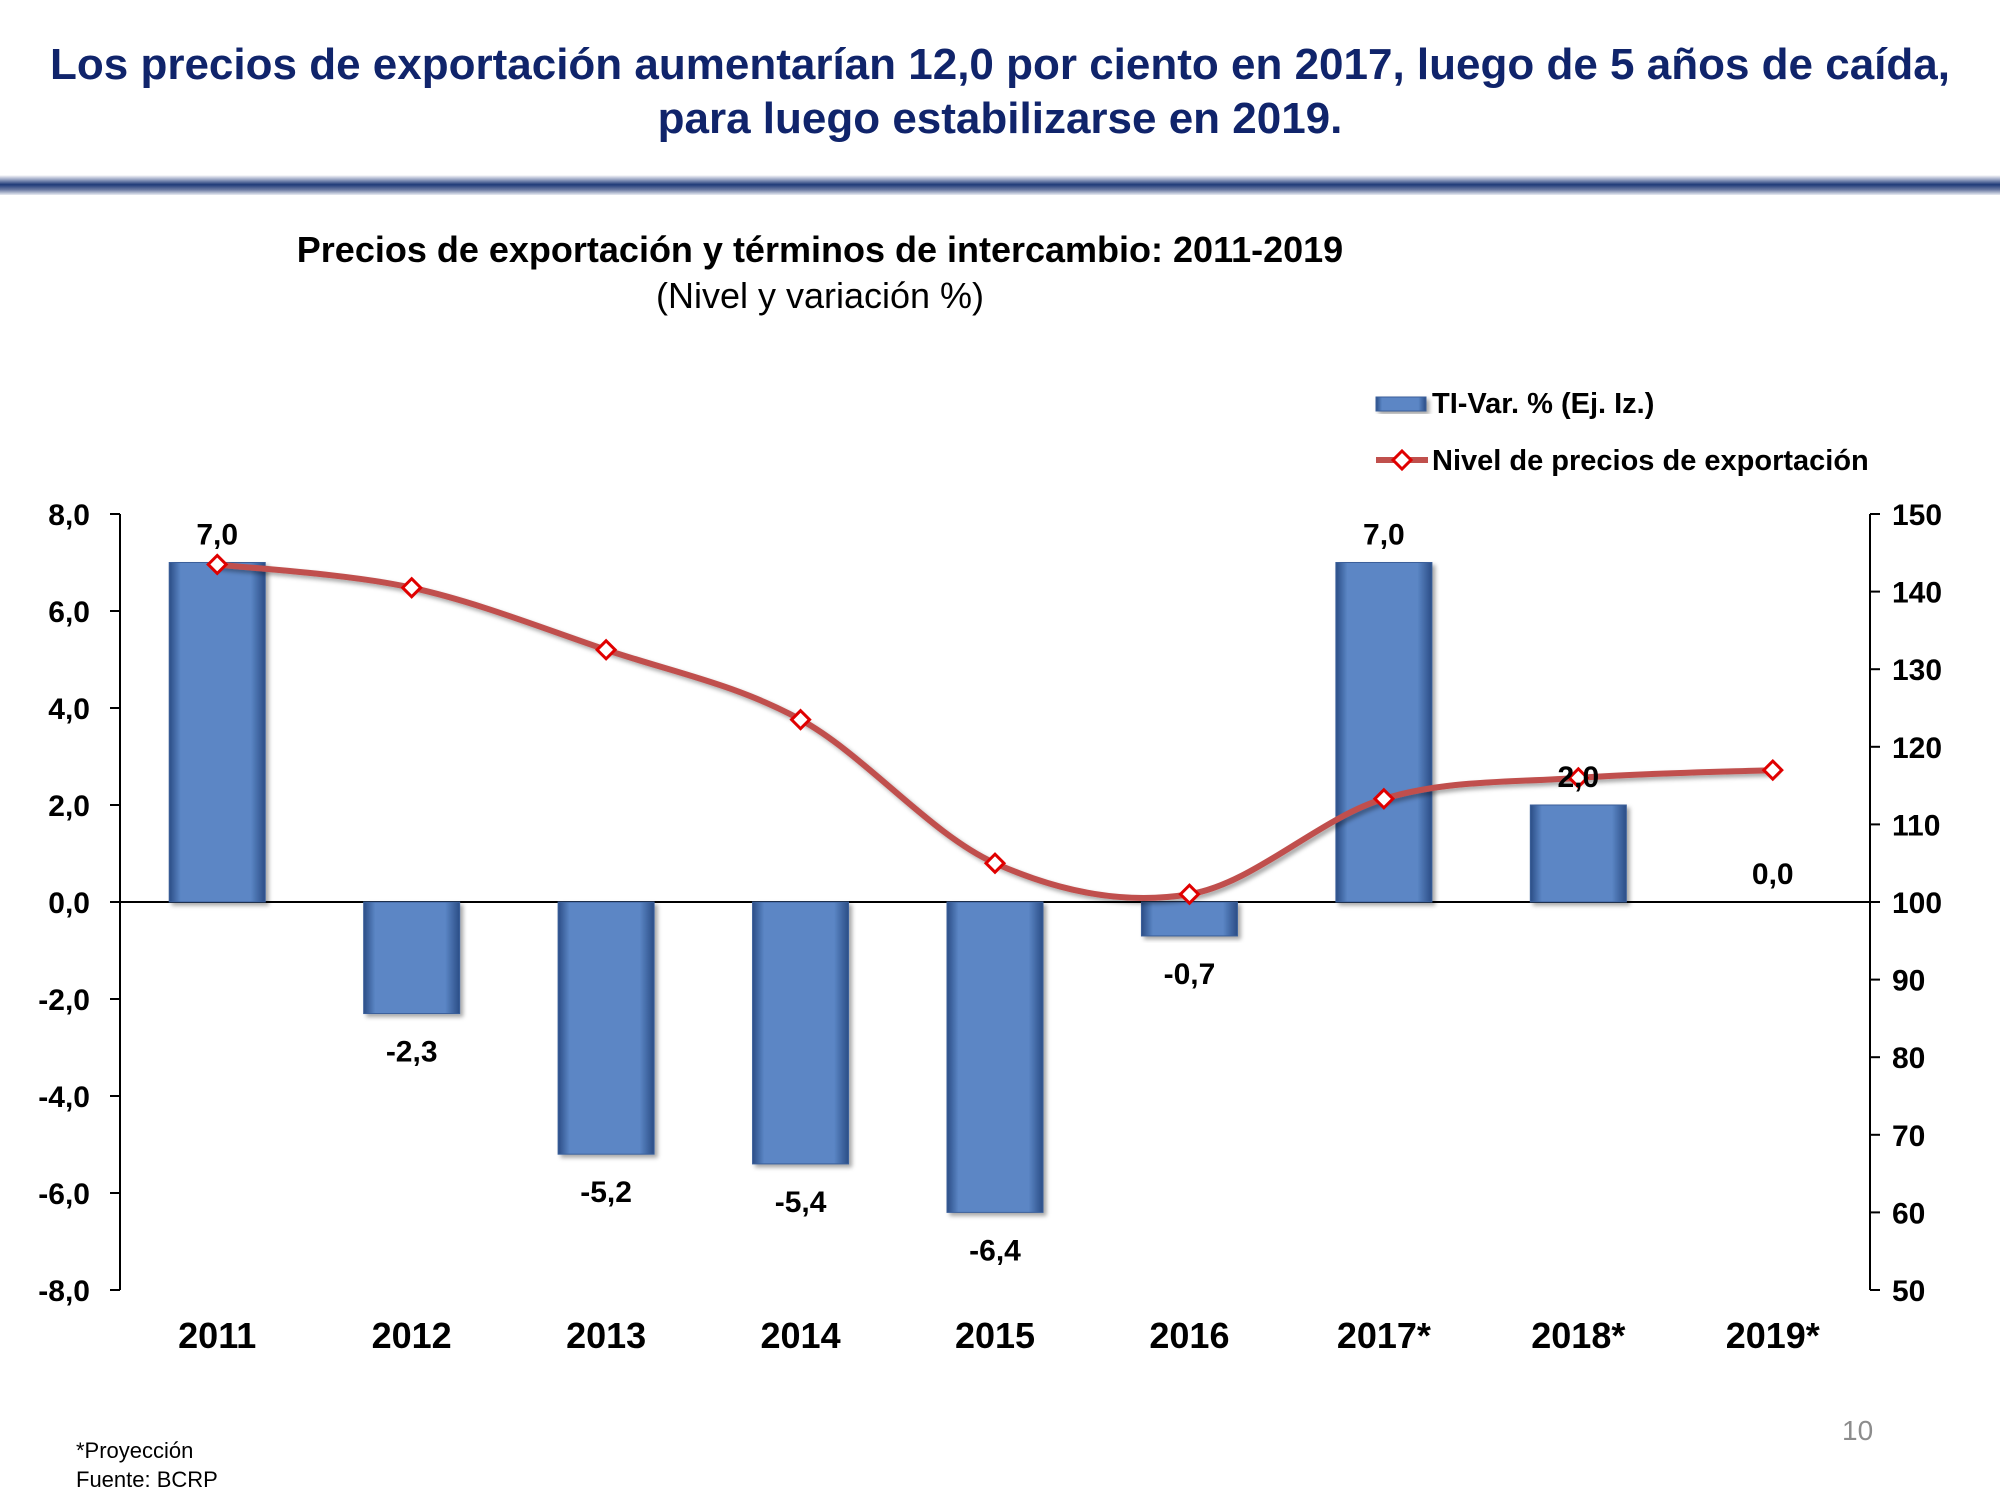 The width and height of the screenshot is (2000, 1500). What do you see at coordinates (147, 1479) in the screenshot?
I see `footnote-source: Fuente: BCRP` at bounding box center [147, 1479].